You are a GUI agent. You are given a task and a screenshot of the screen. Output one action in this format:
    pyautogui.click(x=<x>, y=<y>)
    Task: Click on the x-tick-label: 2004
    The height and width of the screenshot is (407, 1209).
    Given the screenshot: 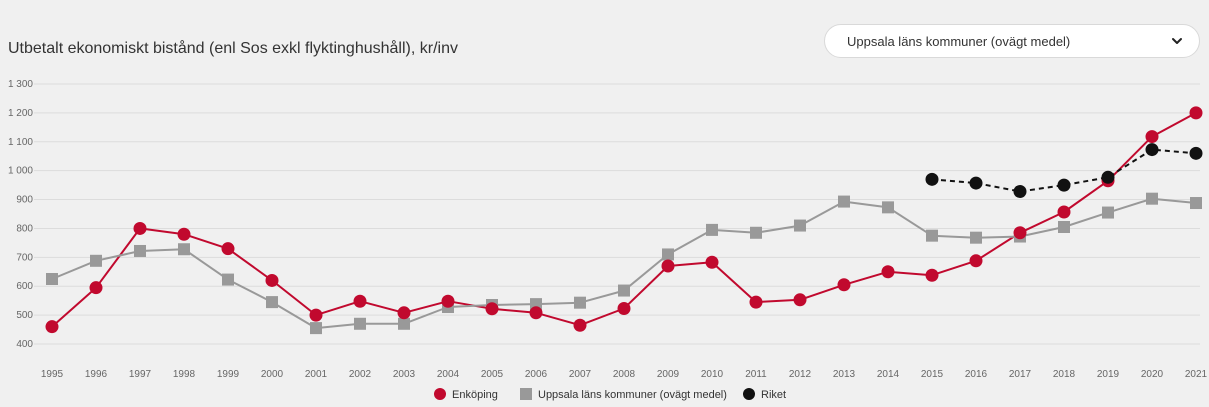 What is the action you would take?
    pyautogui.click(x=448, y=374)
    